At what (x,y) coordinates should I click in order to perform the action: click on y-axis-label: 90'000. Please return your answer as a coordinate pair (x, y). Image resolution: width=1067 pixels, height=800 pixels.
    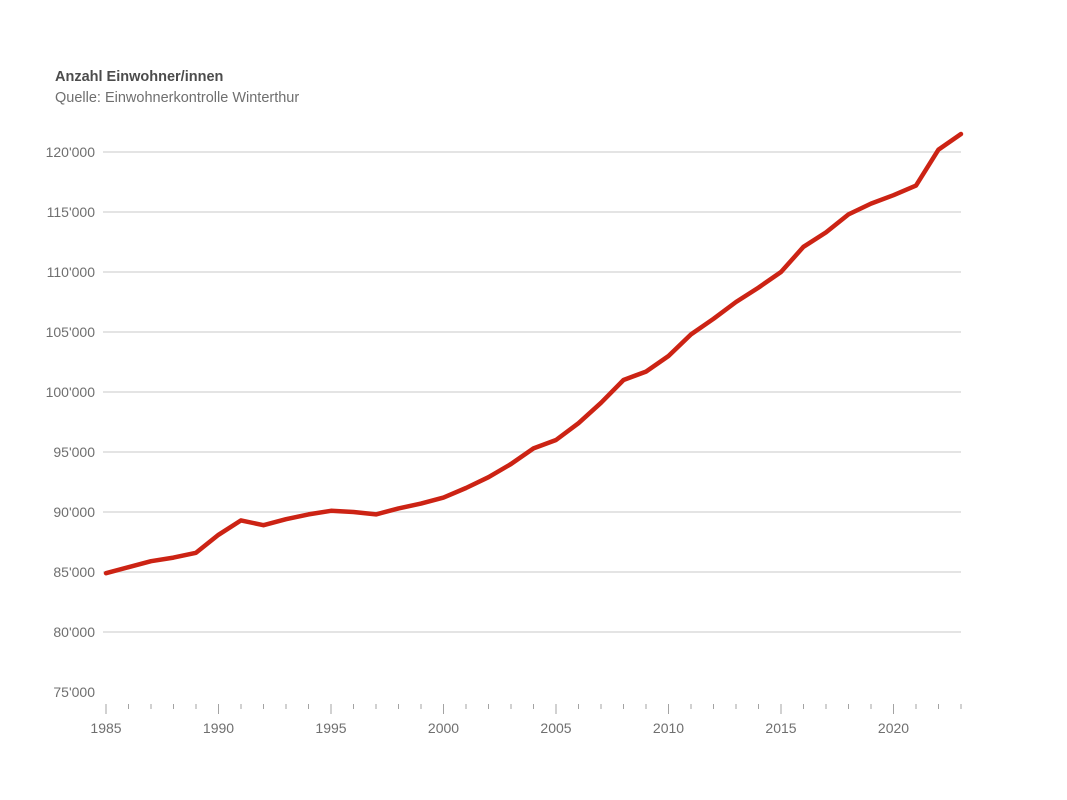
    Looking at the image, I should click on (74, 512).